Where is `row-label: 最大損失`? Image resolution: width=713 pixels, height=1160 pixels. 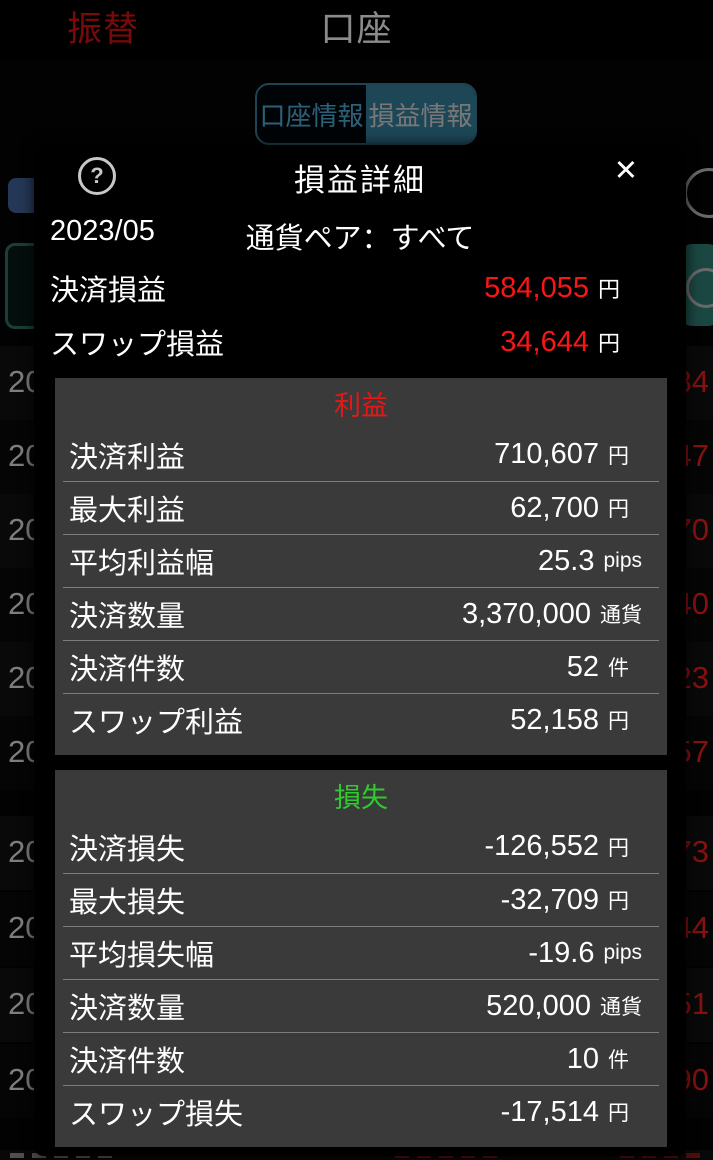 row-label: 最大損失 is located at coordinates (127, 903).